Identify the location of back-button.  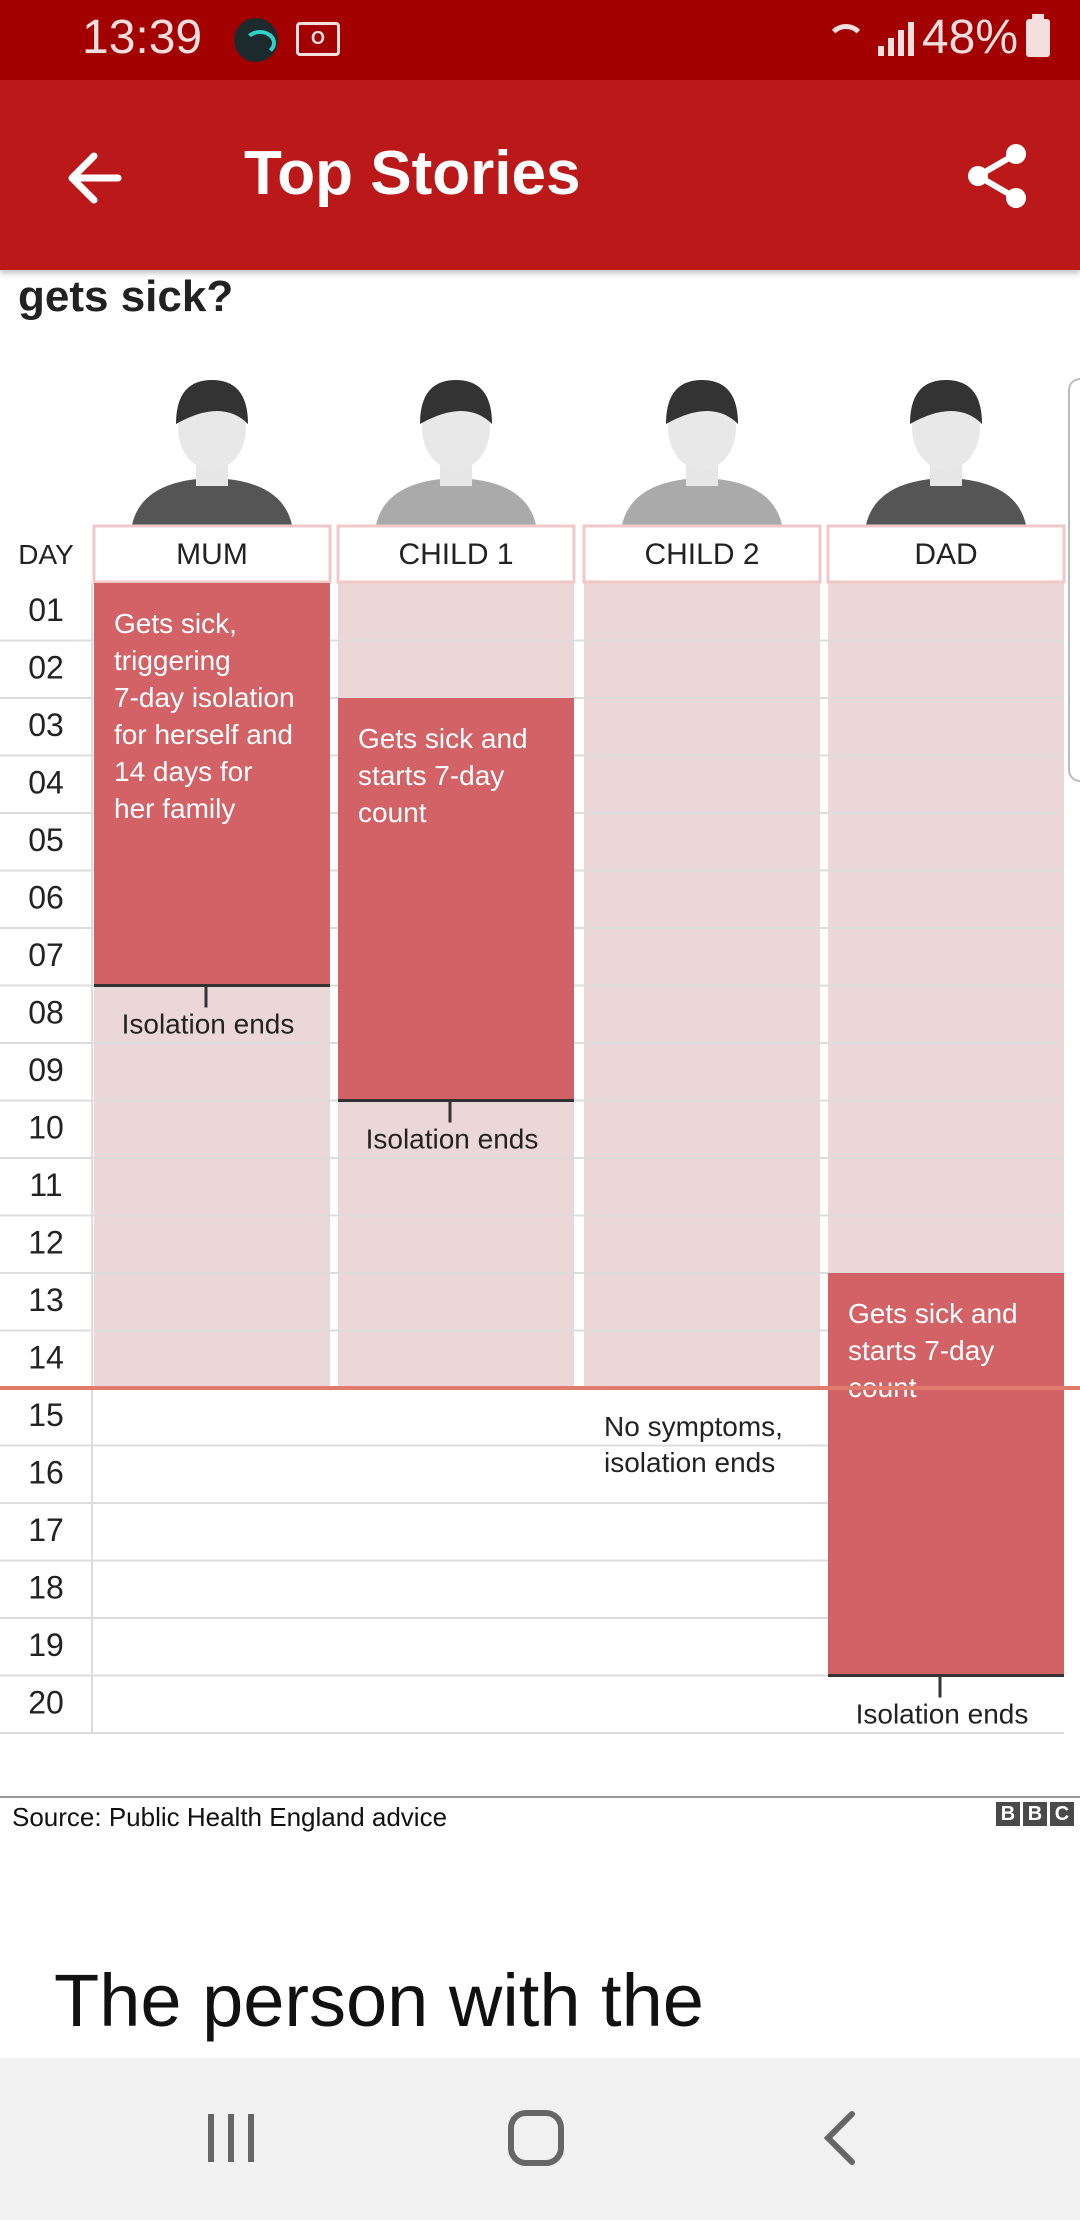
(96, 176).